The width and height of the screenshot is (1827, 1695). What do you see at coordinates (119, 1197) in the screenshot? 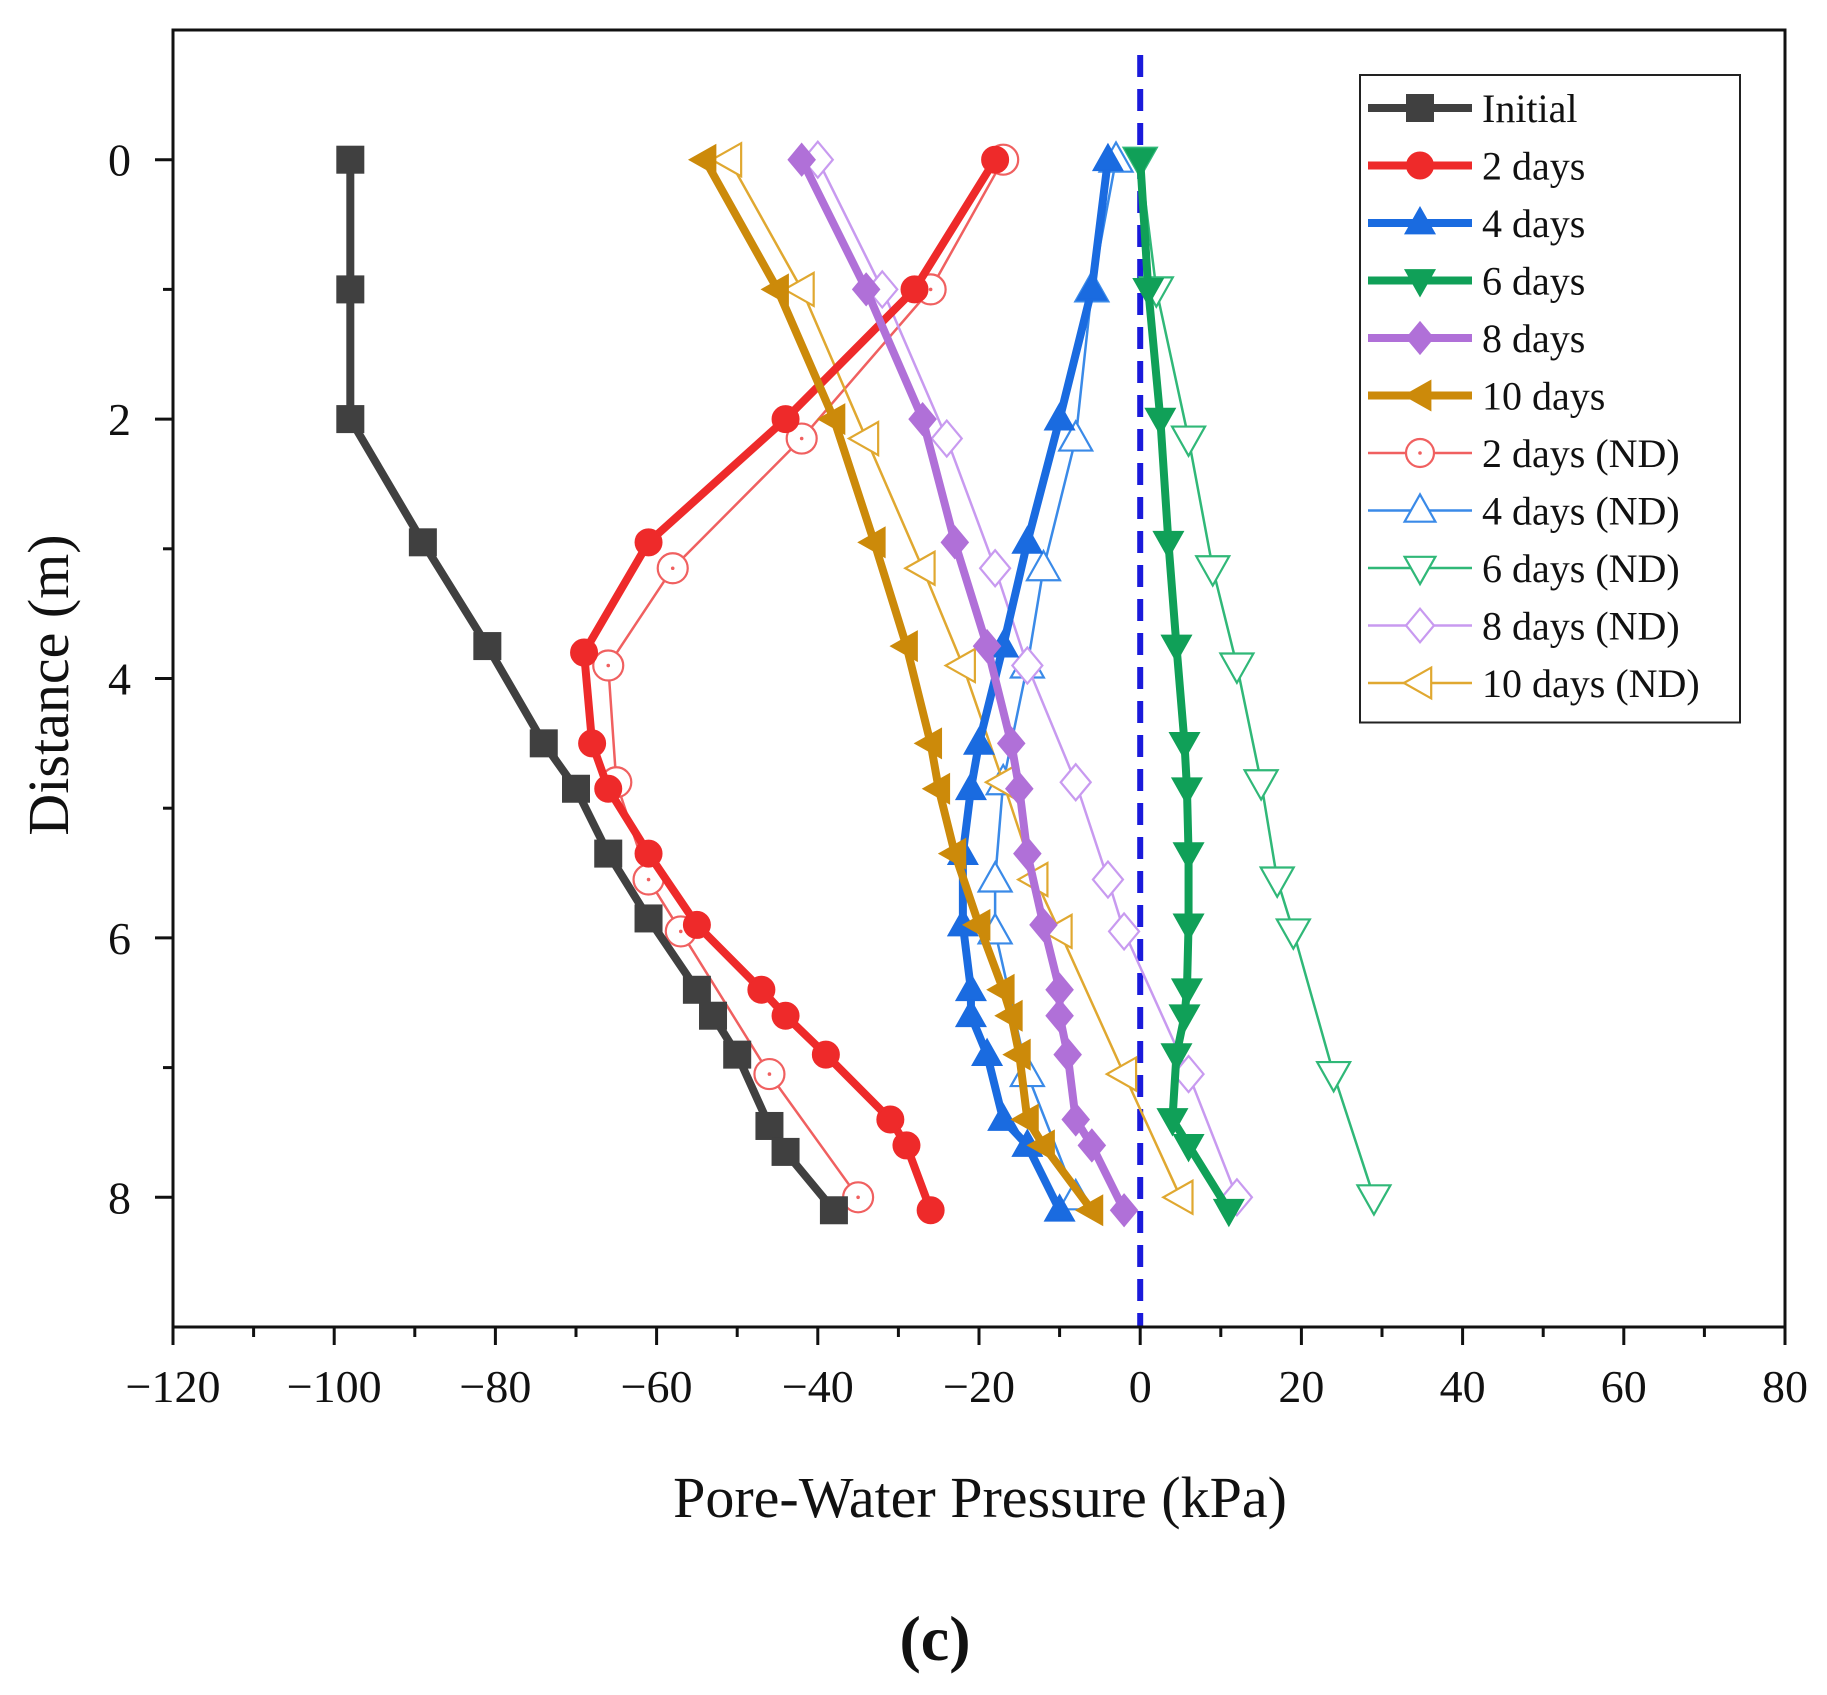
I see `y-tick-label: 8` at bounding box center [119, 1197].